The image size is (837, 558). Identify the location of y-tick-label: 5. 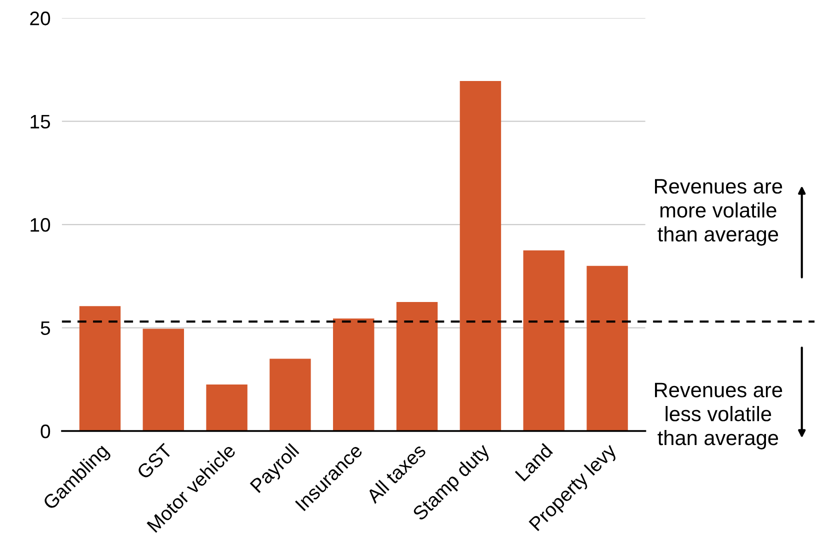
(45, 328).